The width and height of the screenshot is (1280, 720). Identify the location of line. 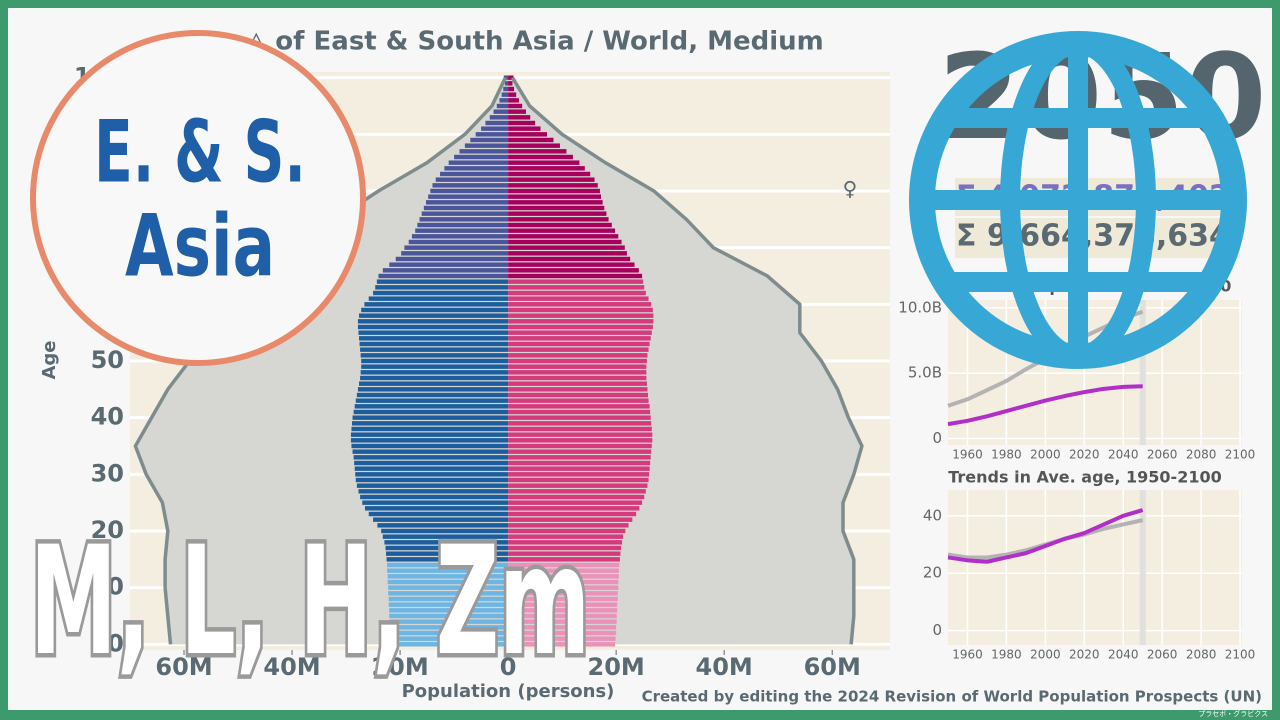
(1045, 536).